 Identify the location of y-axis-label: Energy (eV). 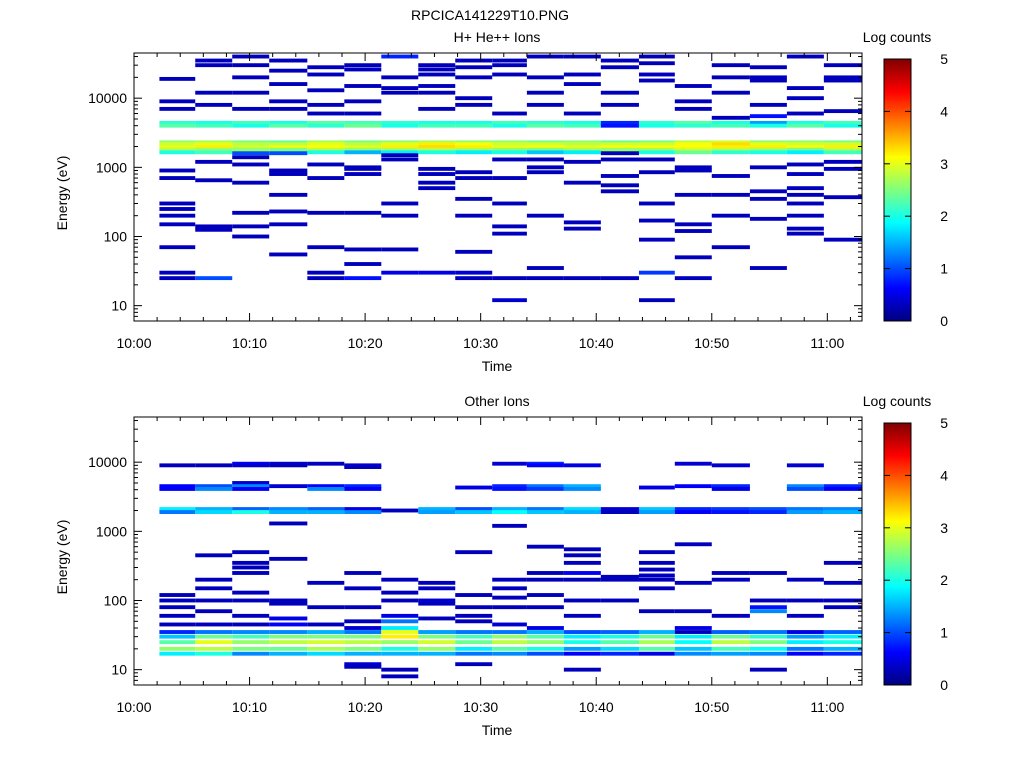
(62, 557).